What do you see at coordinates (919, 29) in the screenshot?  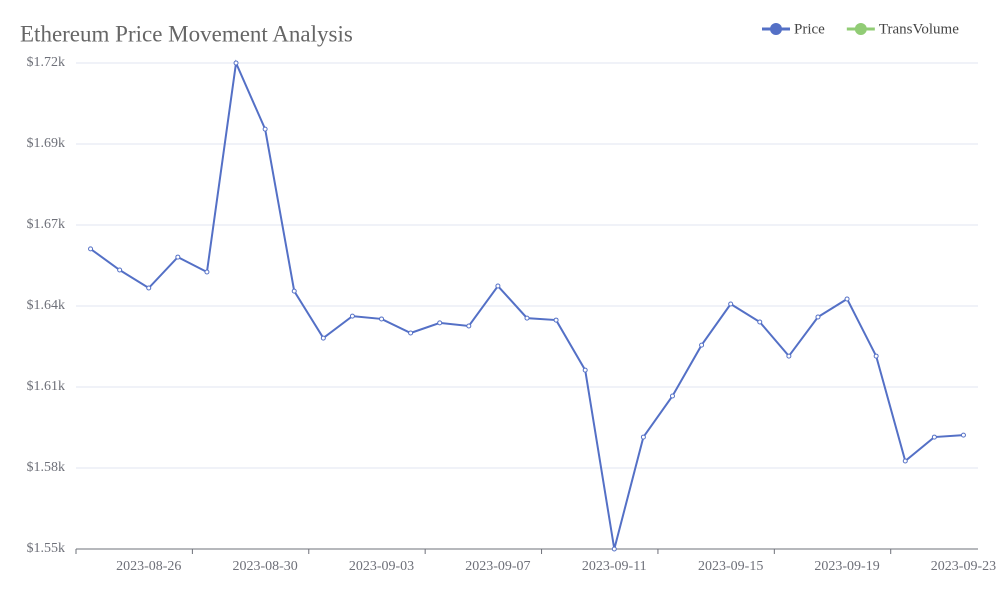 I see `legend-label: TransVolume` at bounding box center [919, 29].